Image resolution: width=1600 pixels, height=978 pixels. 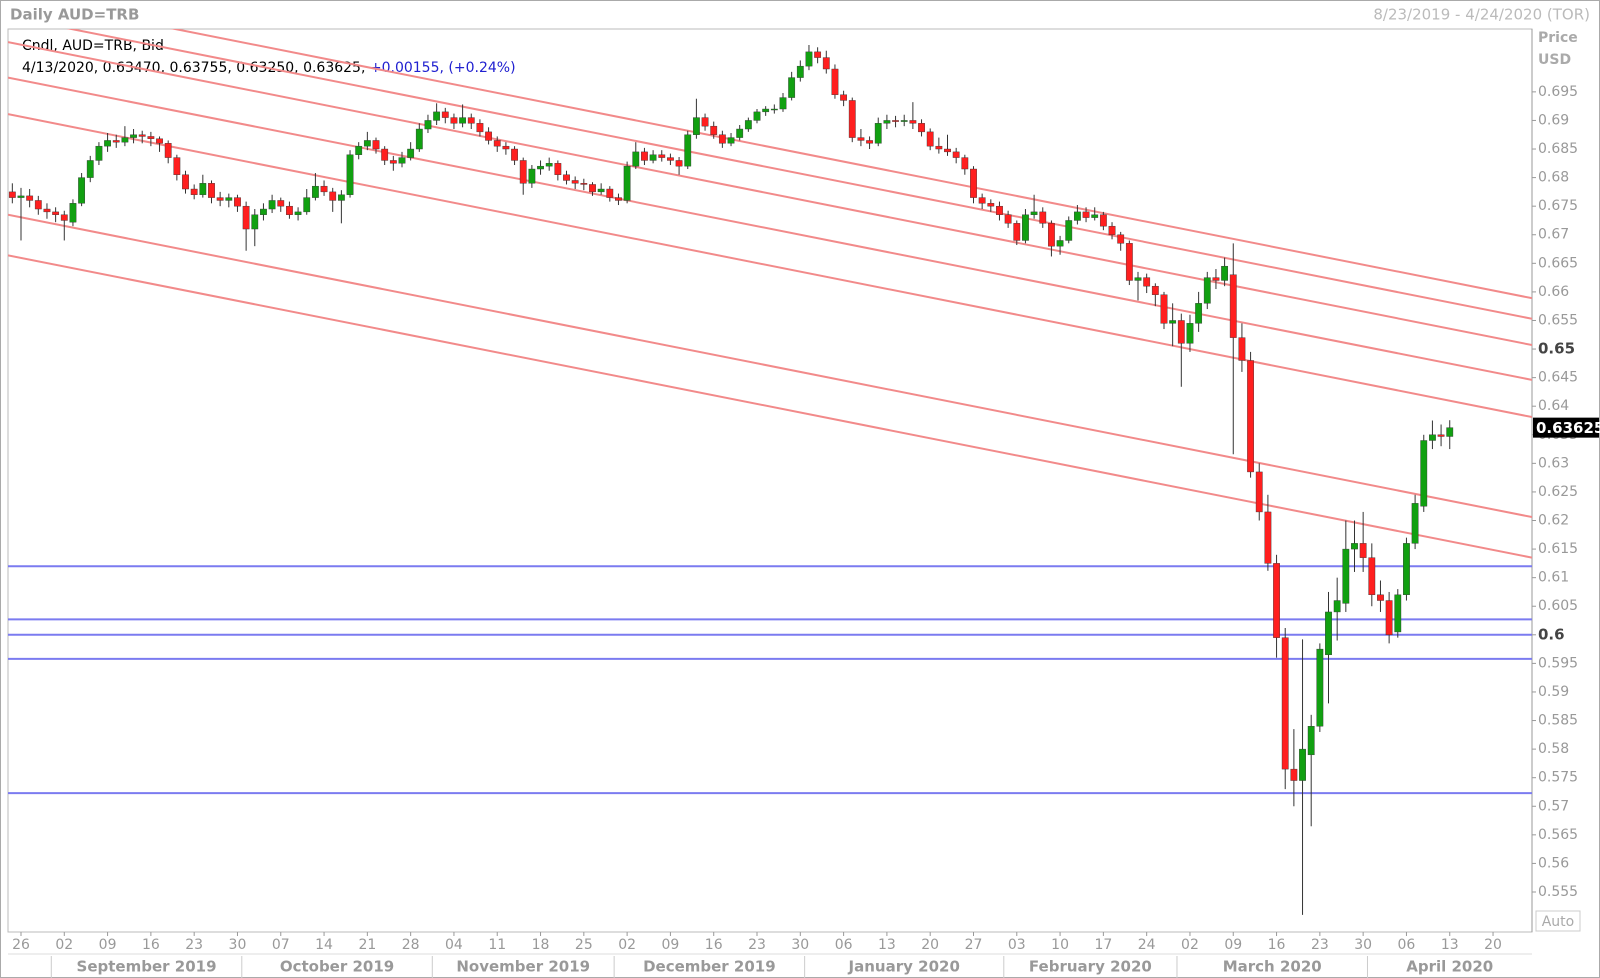 What do you see at coordinates (1103, 945) in the screenshot?
I see `x-tick-label: 17` at bounding box center [1103, 945].